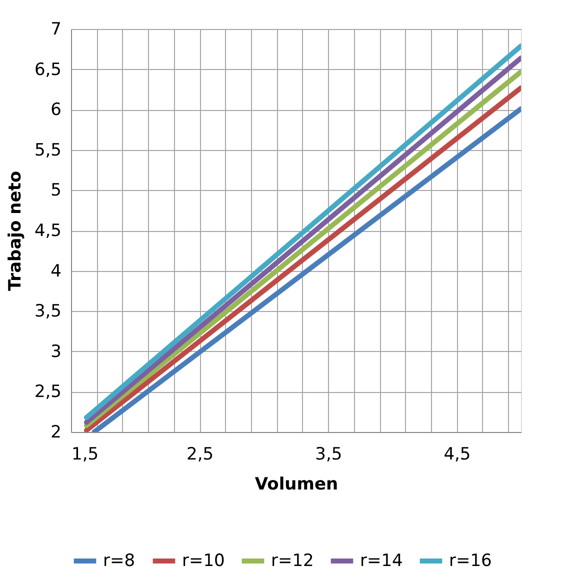 The image size is (572, 581). I want to click on legend-label: r=14, so click(381, 561).